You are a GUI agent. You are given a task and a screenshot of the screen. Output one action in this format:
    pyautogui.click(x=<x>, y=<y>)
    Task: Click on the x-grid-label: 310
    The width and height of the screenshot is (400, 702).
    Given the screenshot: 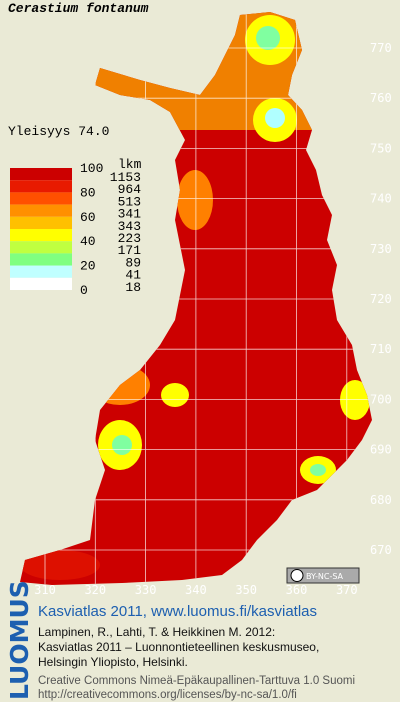 What is the action you would take?
    pyautogui.click(x=45, y=590)
    